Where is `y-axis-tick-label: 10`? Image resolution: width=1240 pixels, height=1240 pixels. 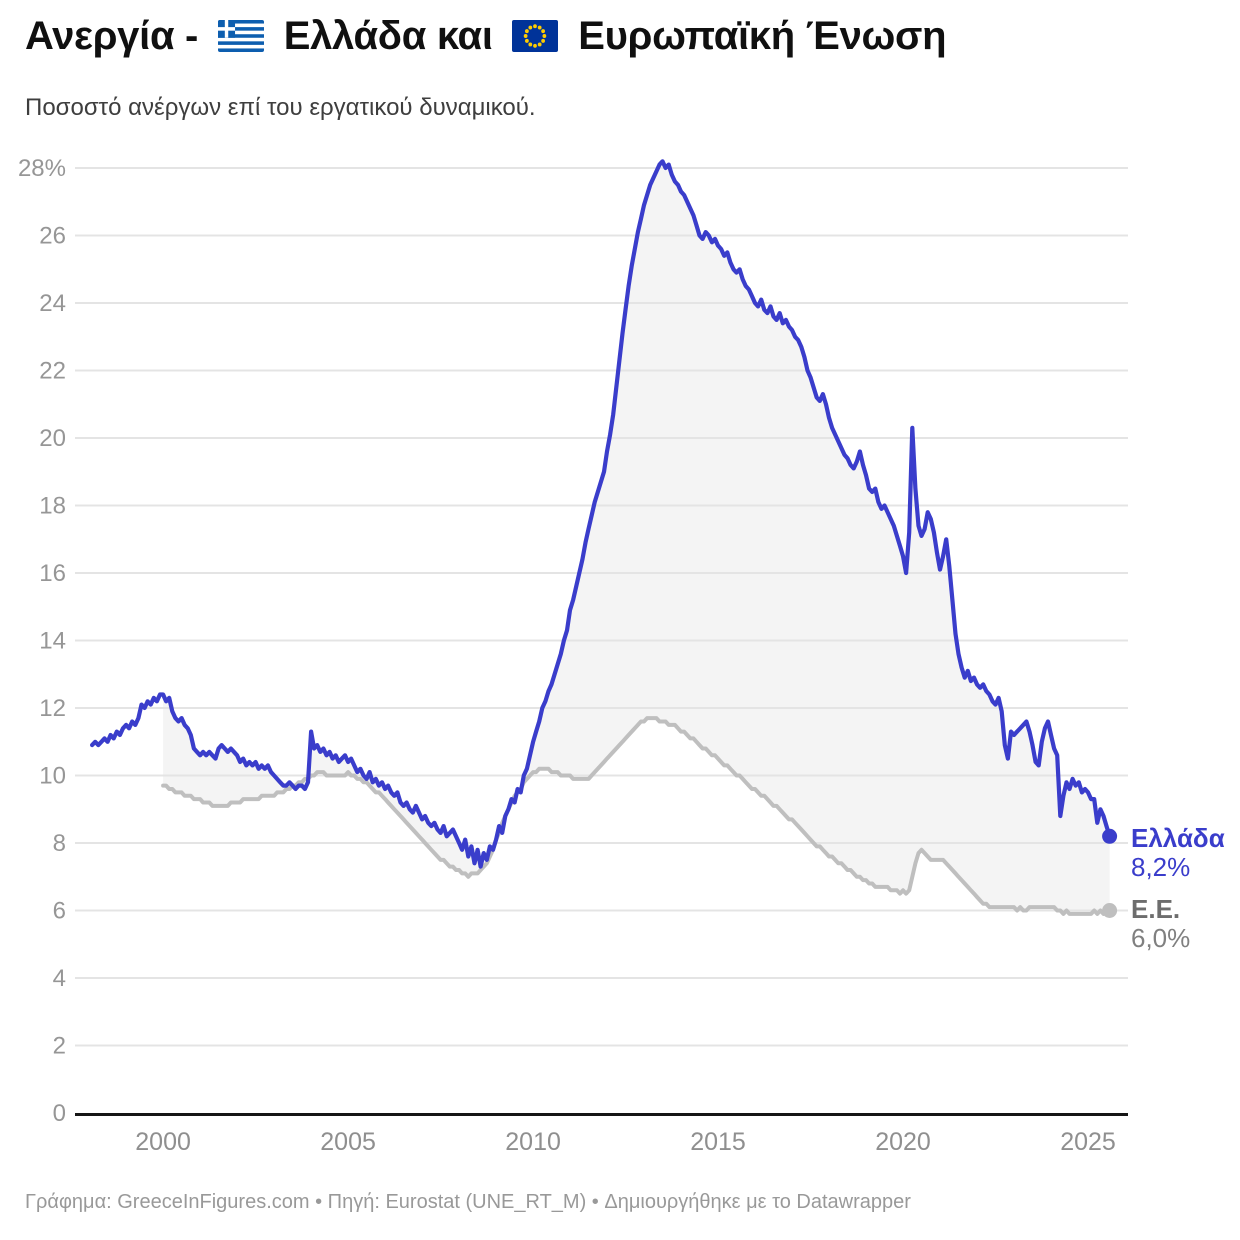 y-axis-tick-label: 10 is located at coordinates (52, 776).